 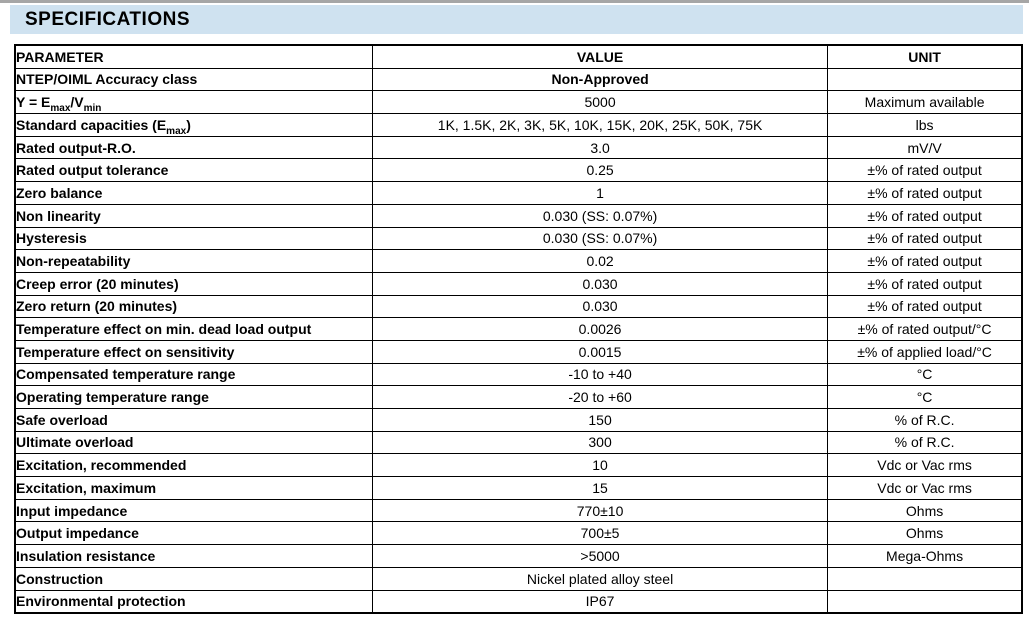 I want to click on value-cell: 0.02, so click(x=600, y=261).